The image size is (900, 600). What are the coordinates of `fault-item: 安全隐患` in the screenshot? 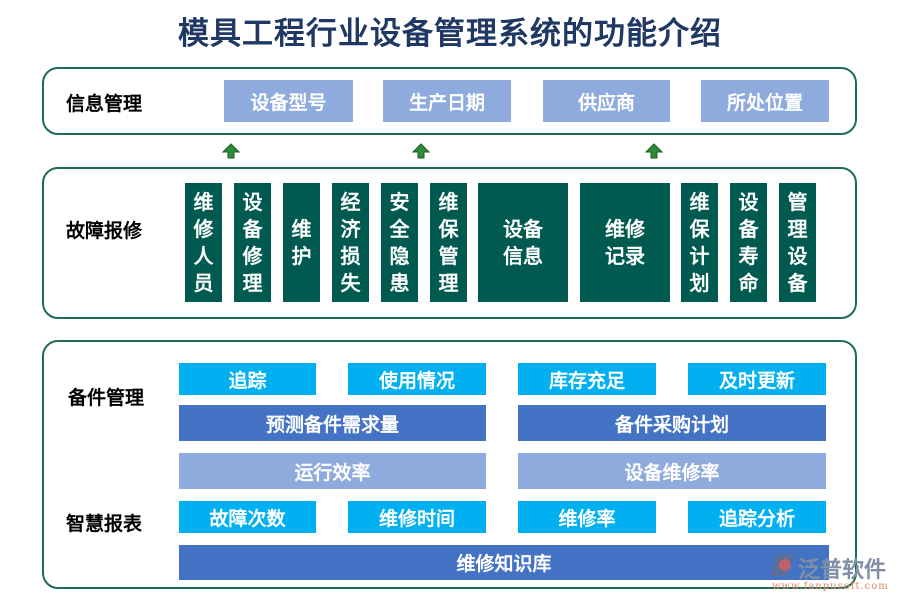 It's located at (399, 242).